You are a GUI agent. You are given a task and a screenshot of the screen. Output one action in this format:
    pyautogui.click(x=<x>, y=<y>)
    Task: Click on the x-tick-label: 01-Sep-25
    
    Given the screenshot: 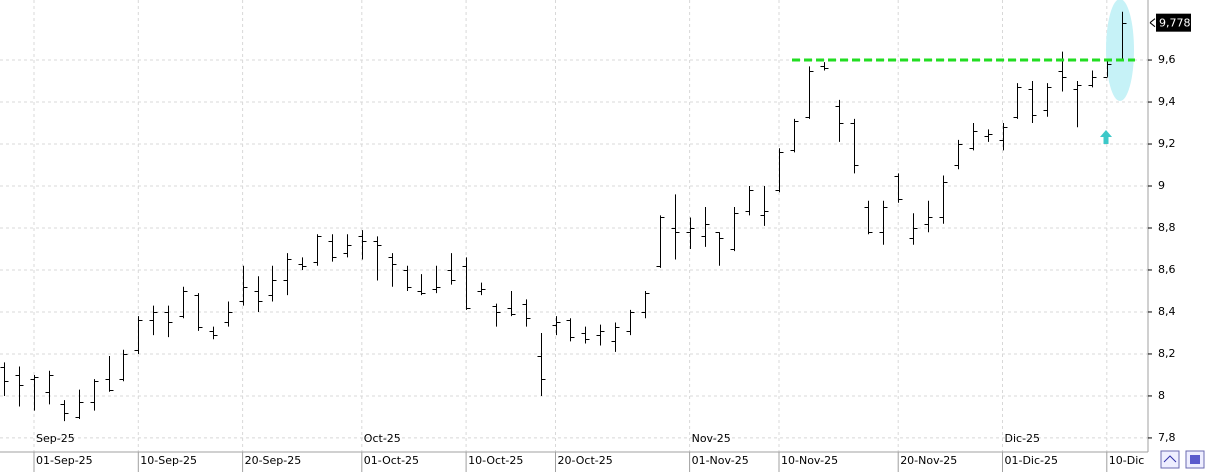 What is the action you would take?
    pyautogui.click(x=64, y=460)
    